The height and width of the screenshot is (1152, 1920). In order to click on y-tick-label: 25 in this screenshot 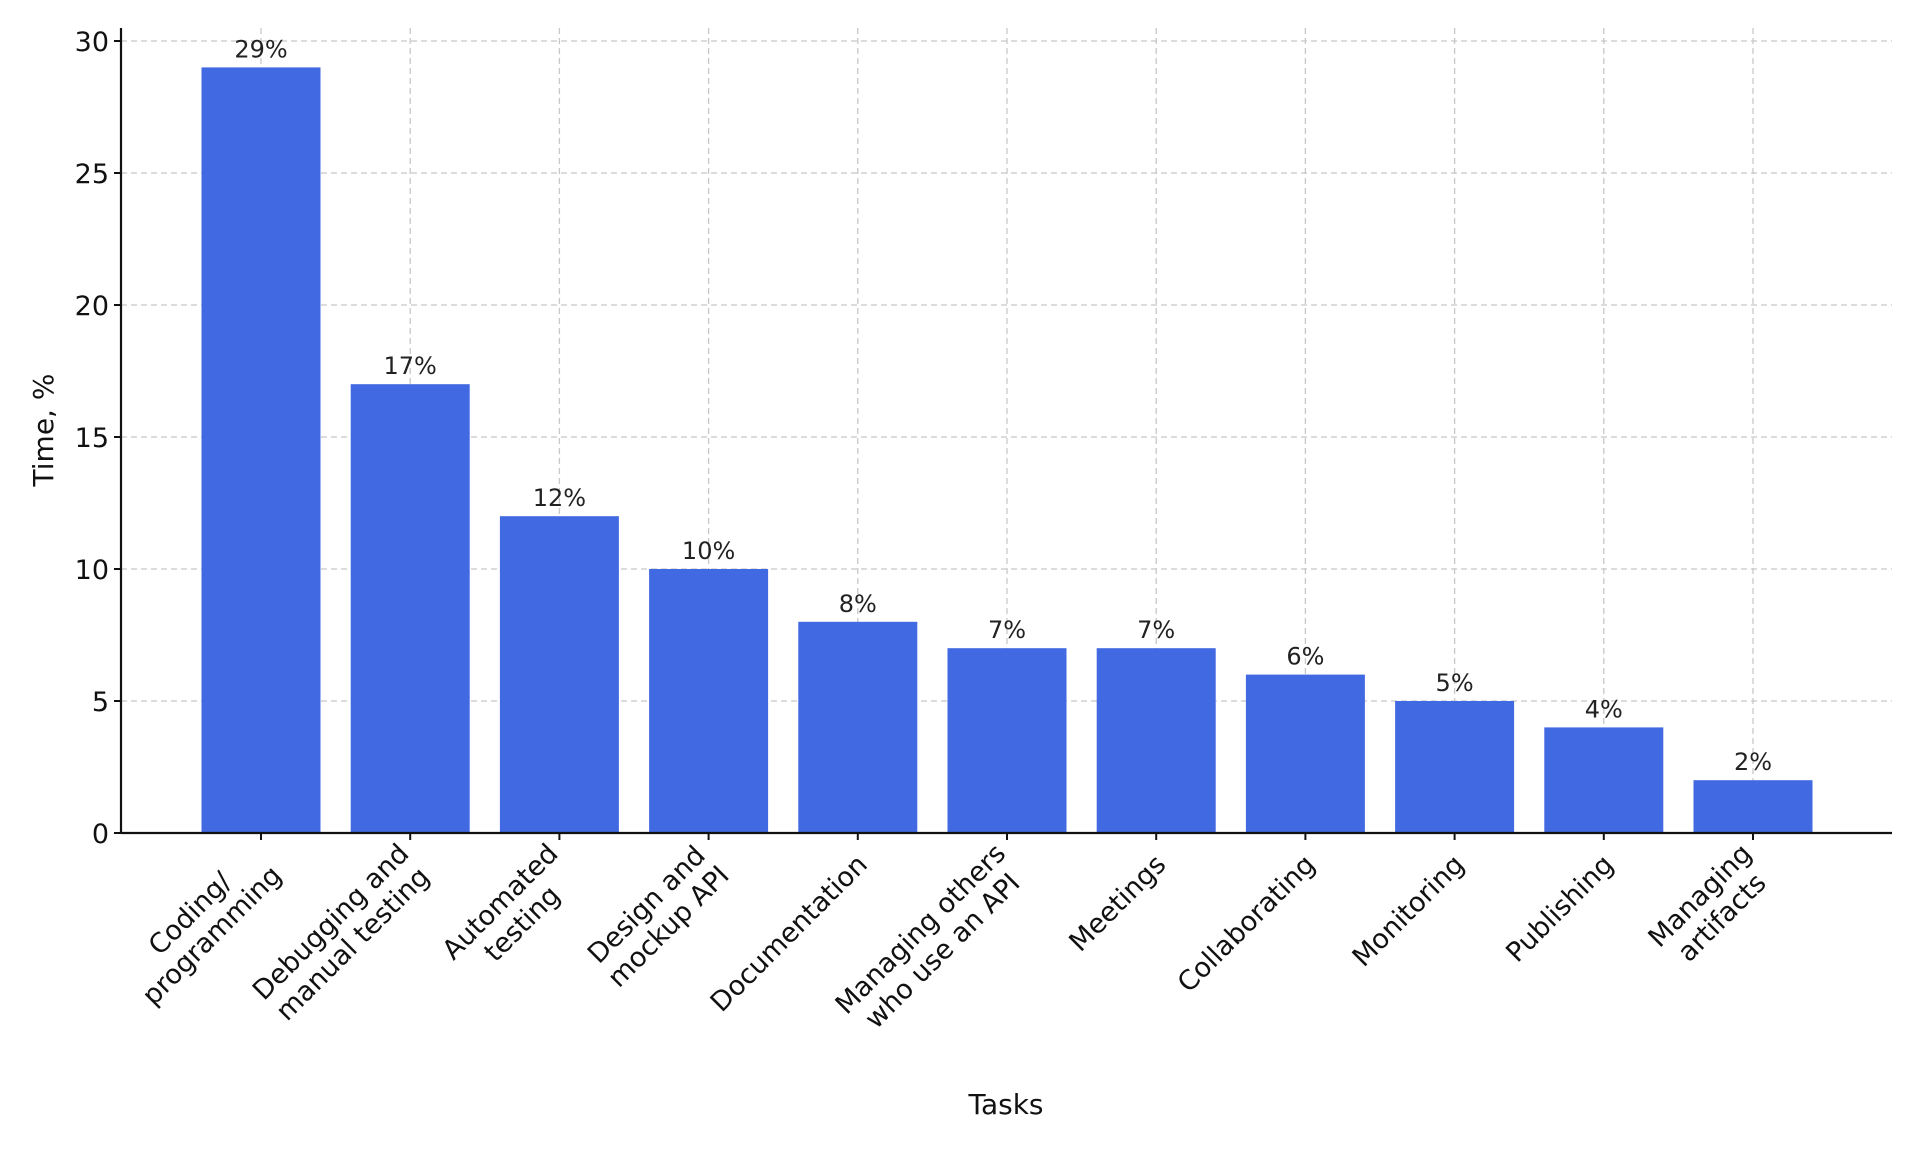, I will do `click(92, 174)`.